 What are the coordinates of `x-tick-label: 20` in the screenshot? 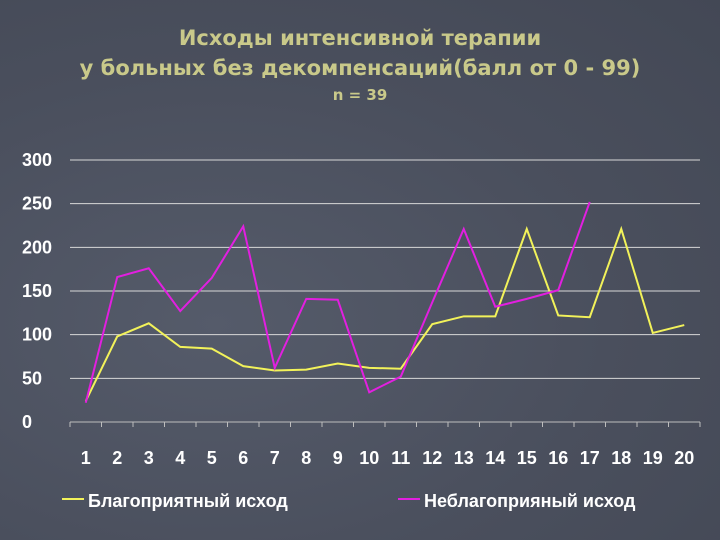 It's located at (684, 458).